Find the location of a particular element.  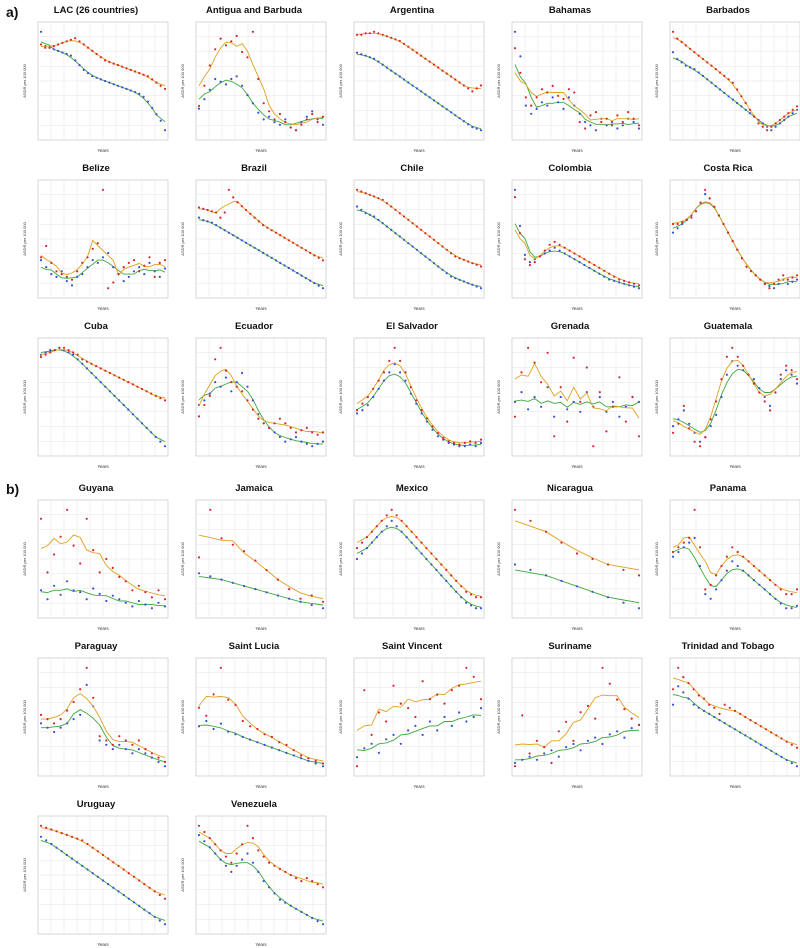

chart-10: Cuba Years ASDR per 100 000 is located at coordinates (96, 395).